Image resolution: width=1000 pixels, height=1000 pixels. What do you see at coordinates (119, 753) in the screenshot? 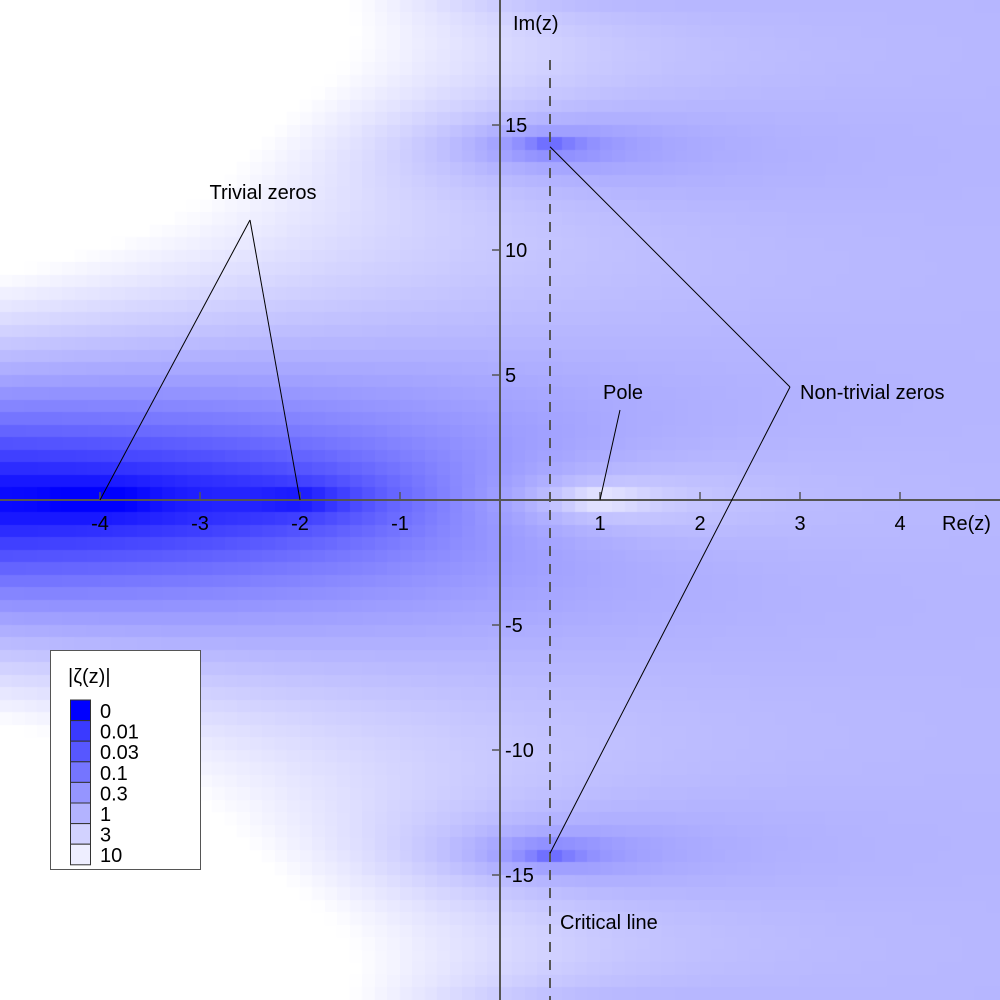
I see `legend-label: 0.03` at bounding box center [119, 753].